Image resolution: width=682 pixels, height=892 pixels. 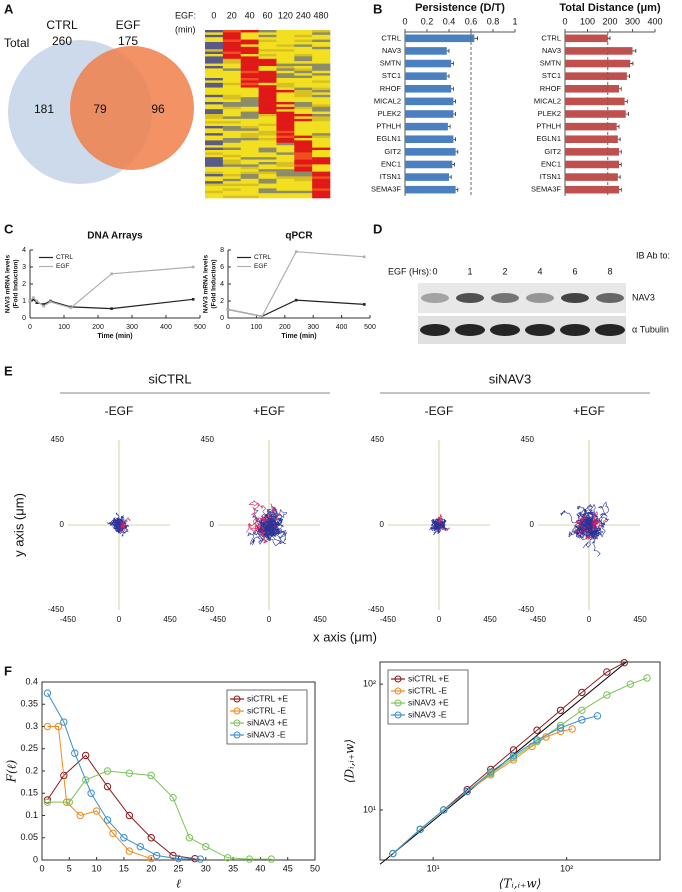 I want to click on venn-set-total: 175, so click(x=128, y=41).